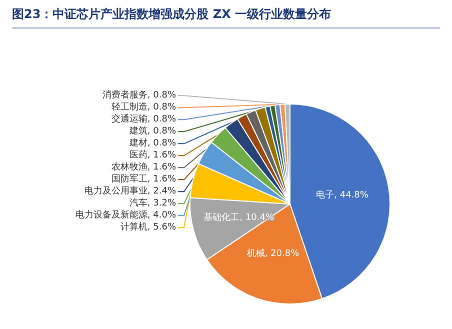  Describe the element at coordinates (273, 254) in the screenshot. I see `slice-label: 机械, 20.8%` at that location.